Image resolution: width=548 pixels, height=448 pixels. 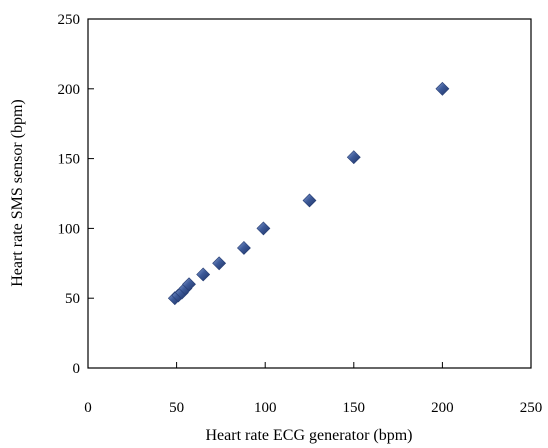 I want to click on y-axis-title: Heart rate SMS sensor (bpm), so click(x=17, y=193).